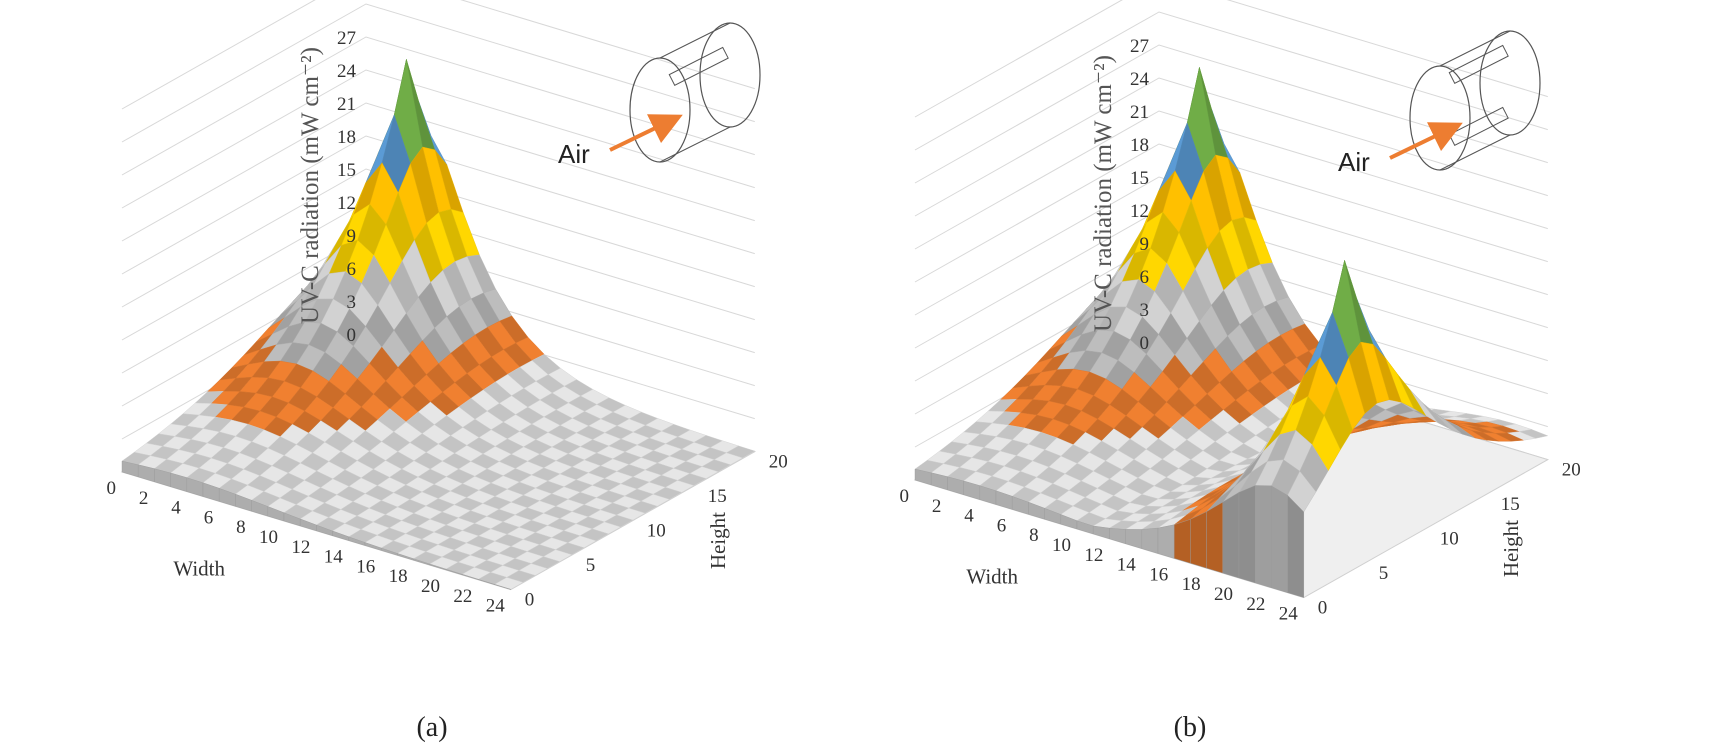 This screenshot has height=751, width=1709. I want to click on airflow-arrow, so click(1426, 141).